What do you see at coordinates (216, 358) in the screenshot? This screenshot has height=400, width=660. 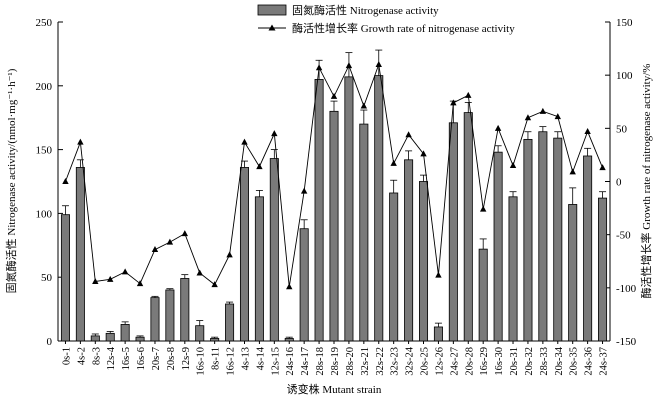 I see `x-tick-label: 8s-11` at bounding box center [216, 358].